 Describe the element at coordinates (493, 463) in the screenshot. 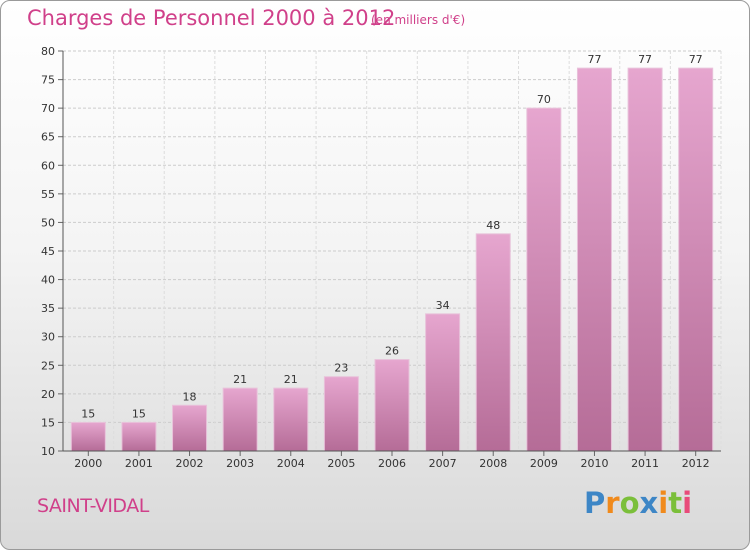

I see `x-tick-label: 2008` at that location.